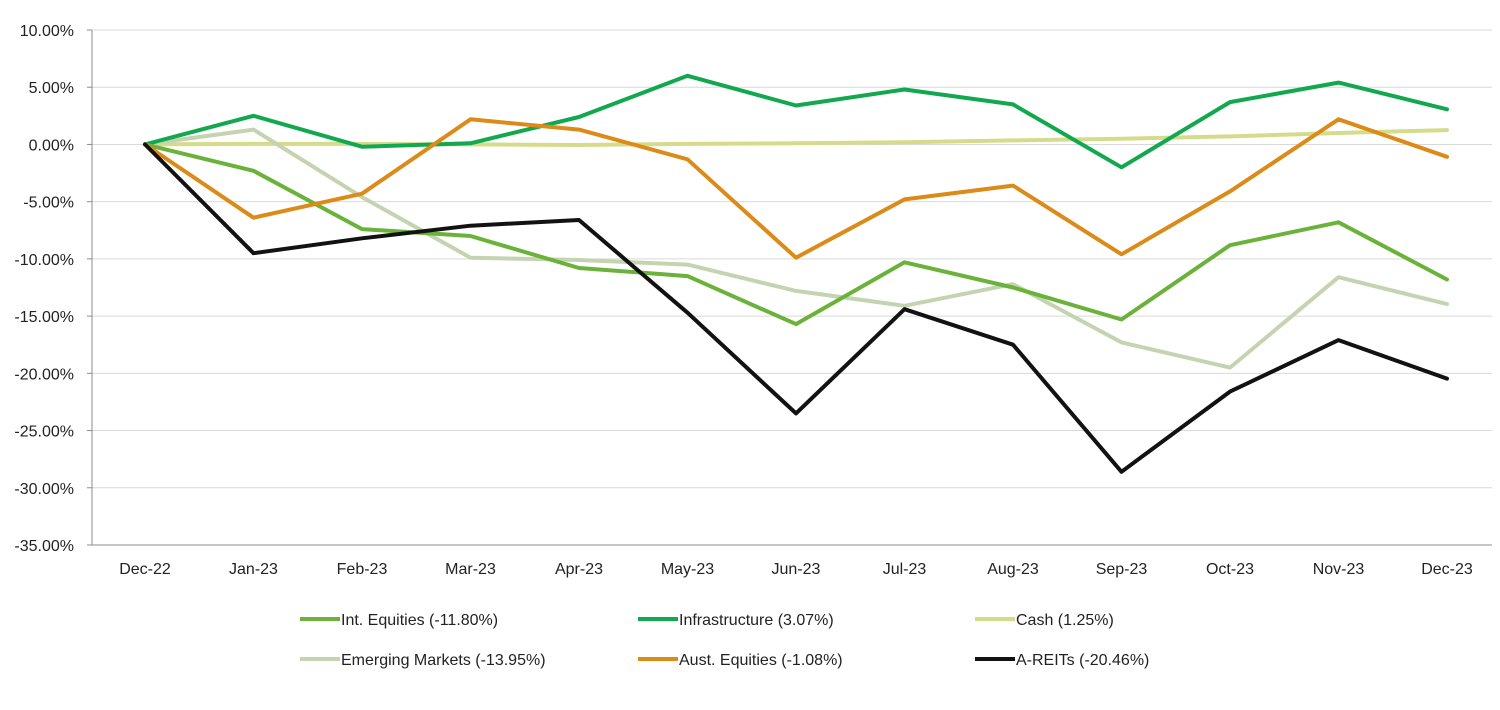 This screenshot has width=1500, height=710. I want to click on legend-item: Cash (1.25%), so click(1044, 620).